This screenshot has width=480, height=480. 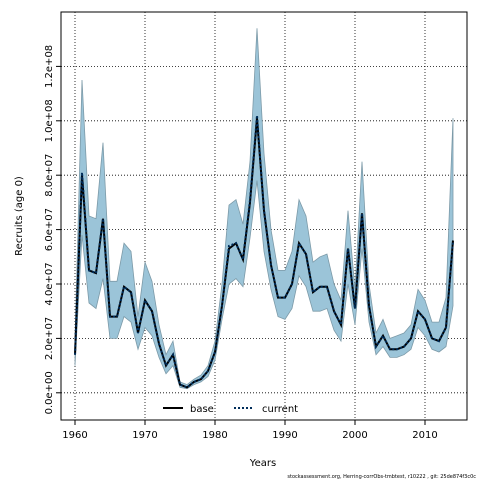 I want to click on y-tick-label: 1.2e+08, so click(x=49, y=66).